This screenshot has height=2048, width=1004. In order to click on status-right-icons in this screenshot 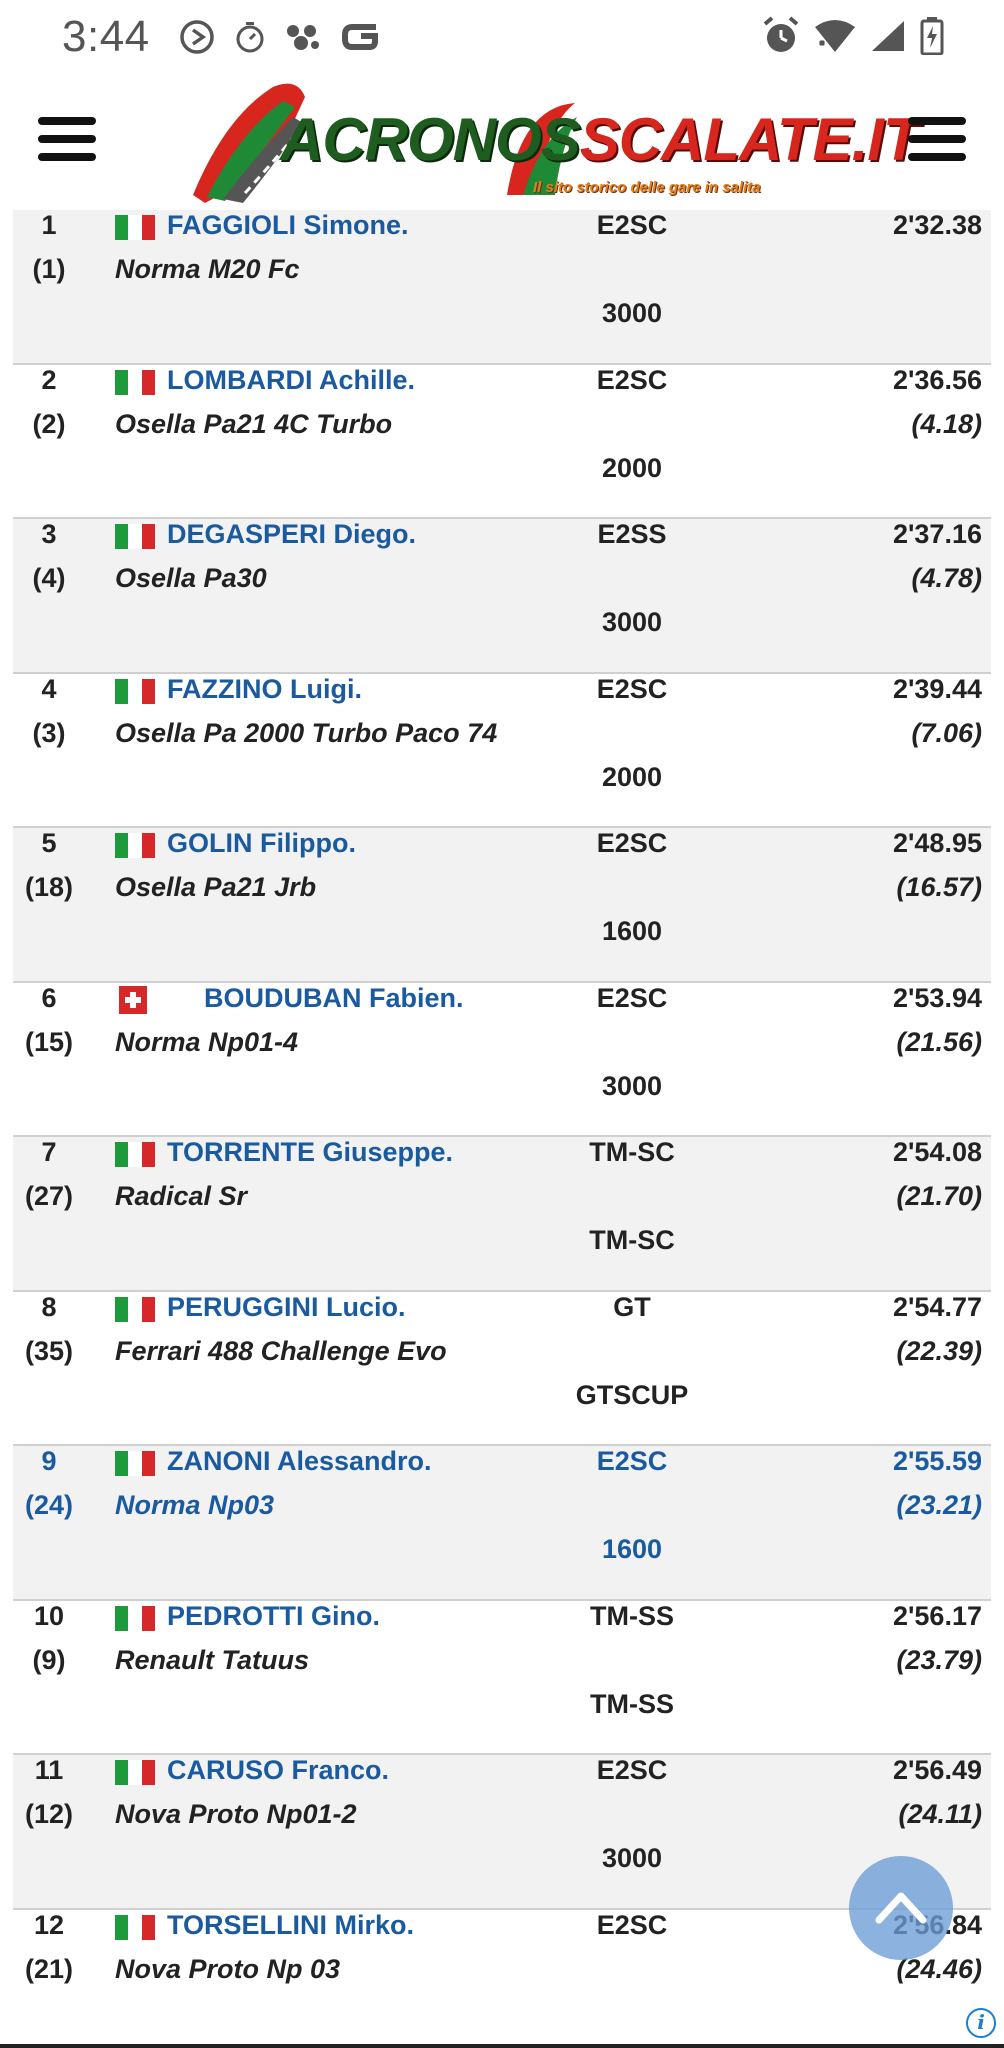, I will do `click(853, 40)`.